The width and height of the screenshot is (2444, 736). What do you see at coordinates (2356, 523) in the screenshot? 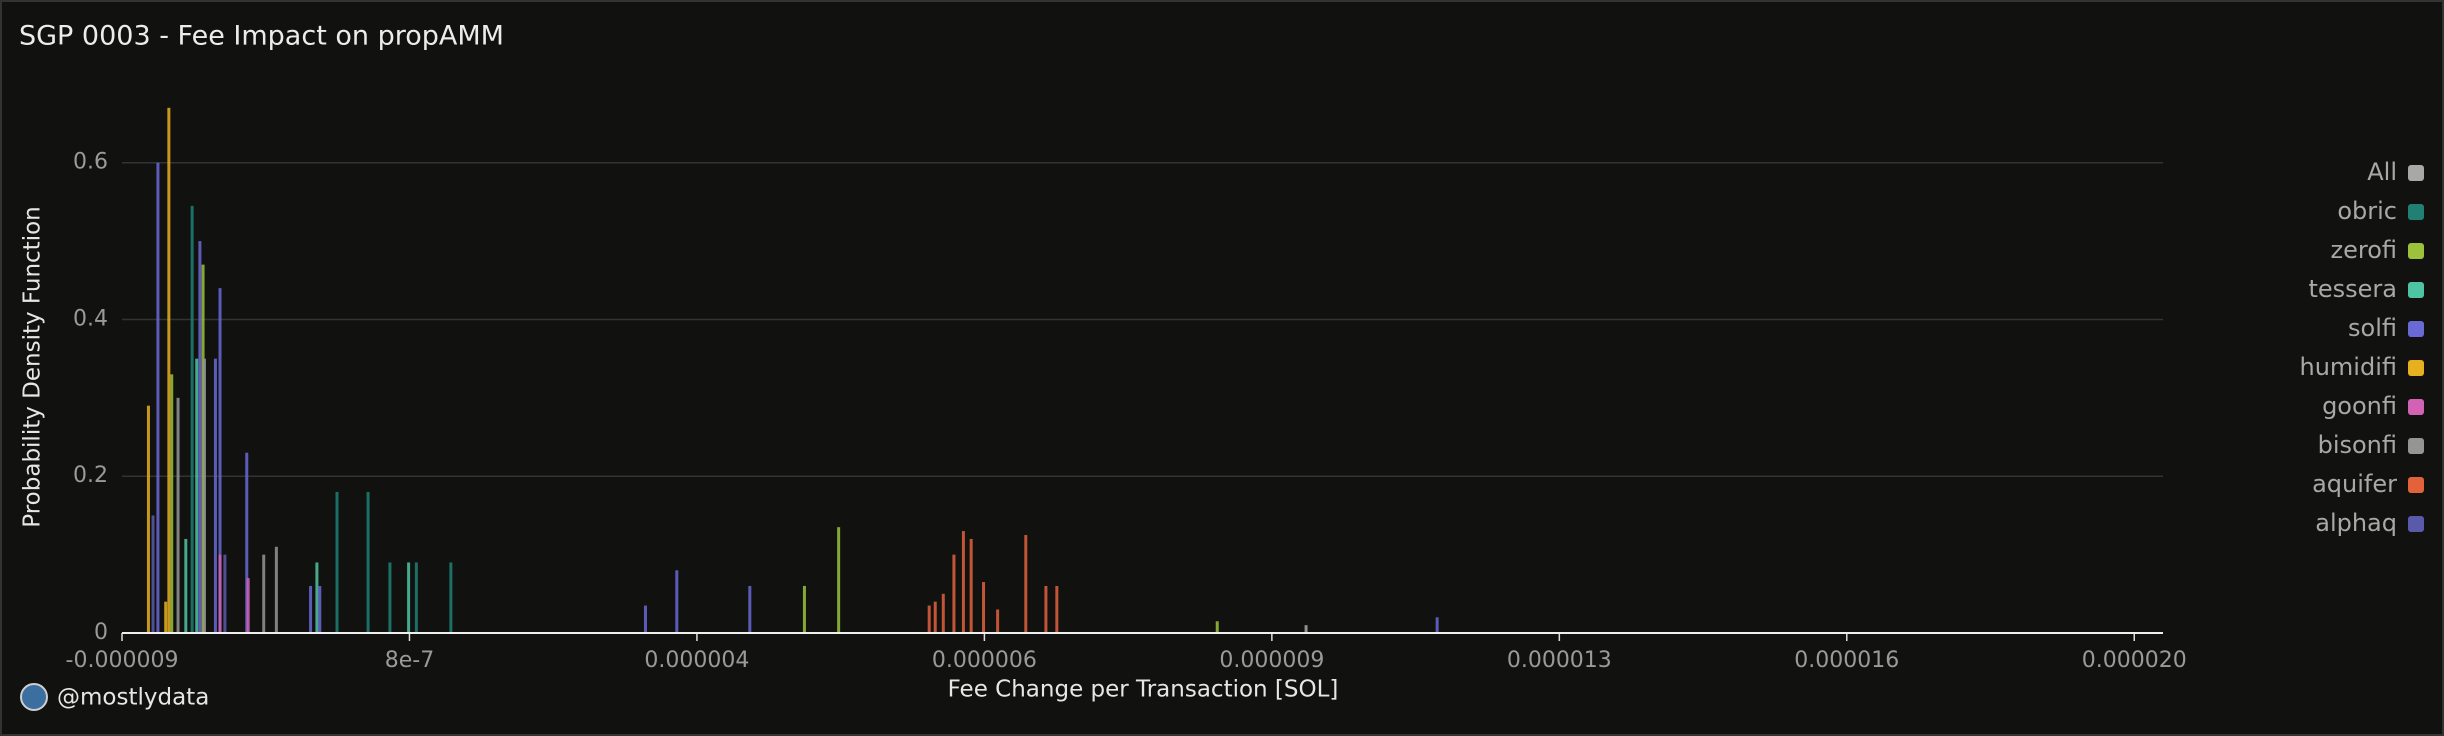
I see `legend-text: alphaq` at bounding box center [2356, 523].